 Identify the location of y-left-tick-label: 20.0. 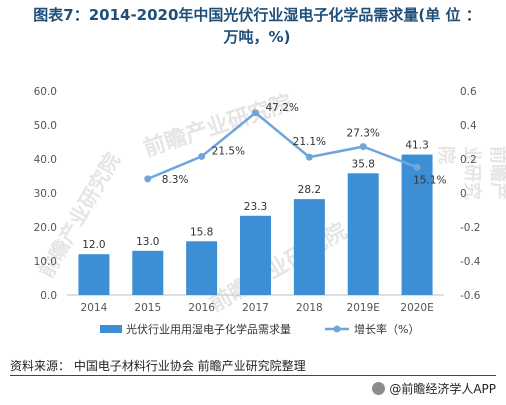
(45, 228).